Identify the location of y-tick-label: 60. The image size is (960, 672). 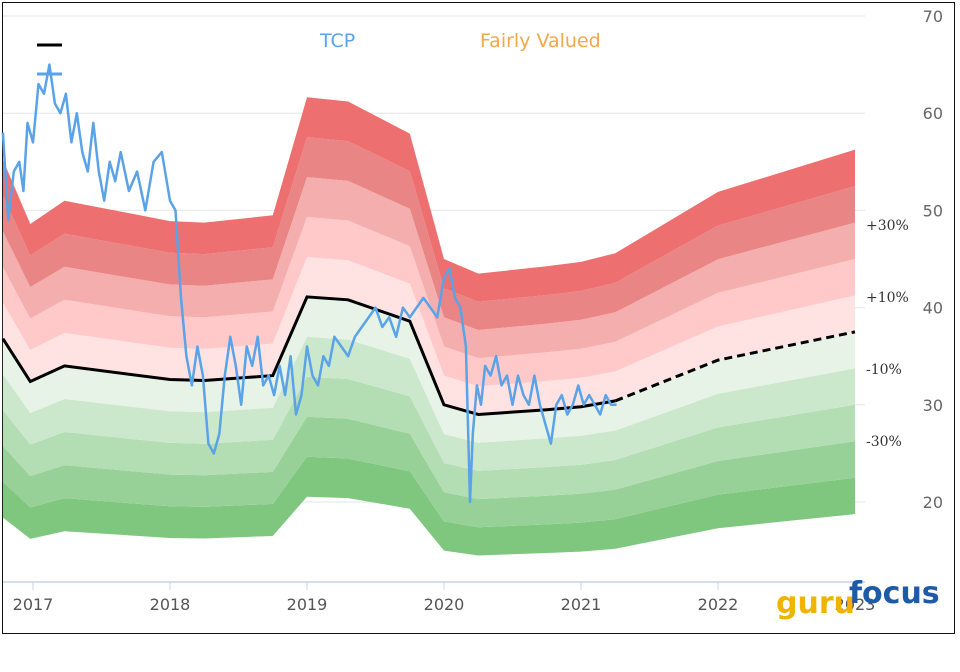
(933, 113).